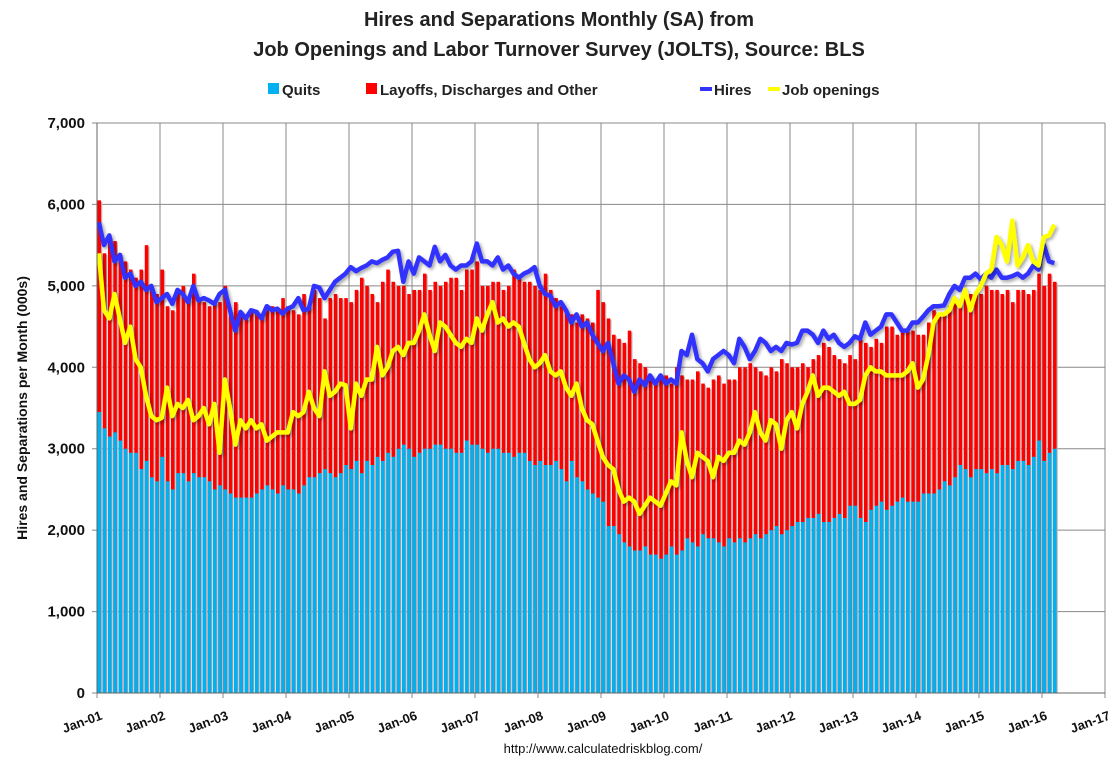  Describe the element at coordinates (66, 530) in the screenshot. I see `y-tick-label: 2,000` at that location.